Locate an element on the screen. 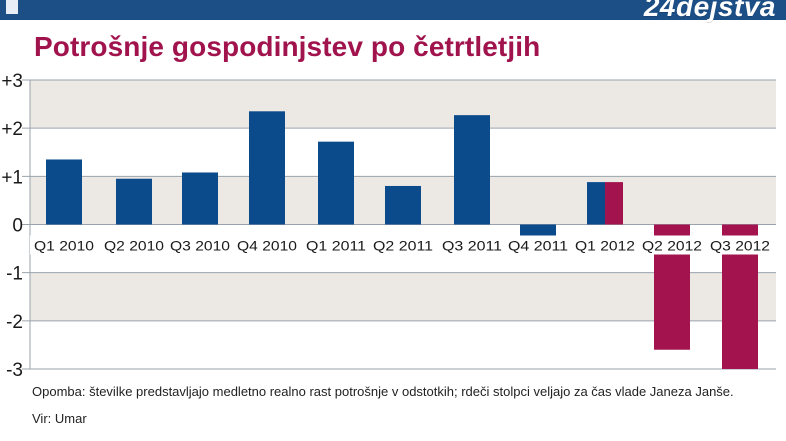  x-tick-label: Q1 2011 is located at coordinates (336, 246).